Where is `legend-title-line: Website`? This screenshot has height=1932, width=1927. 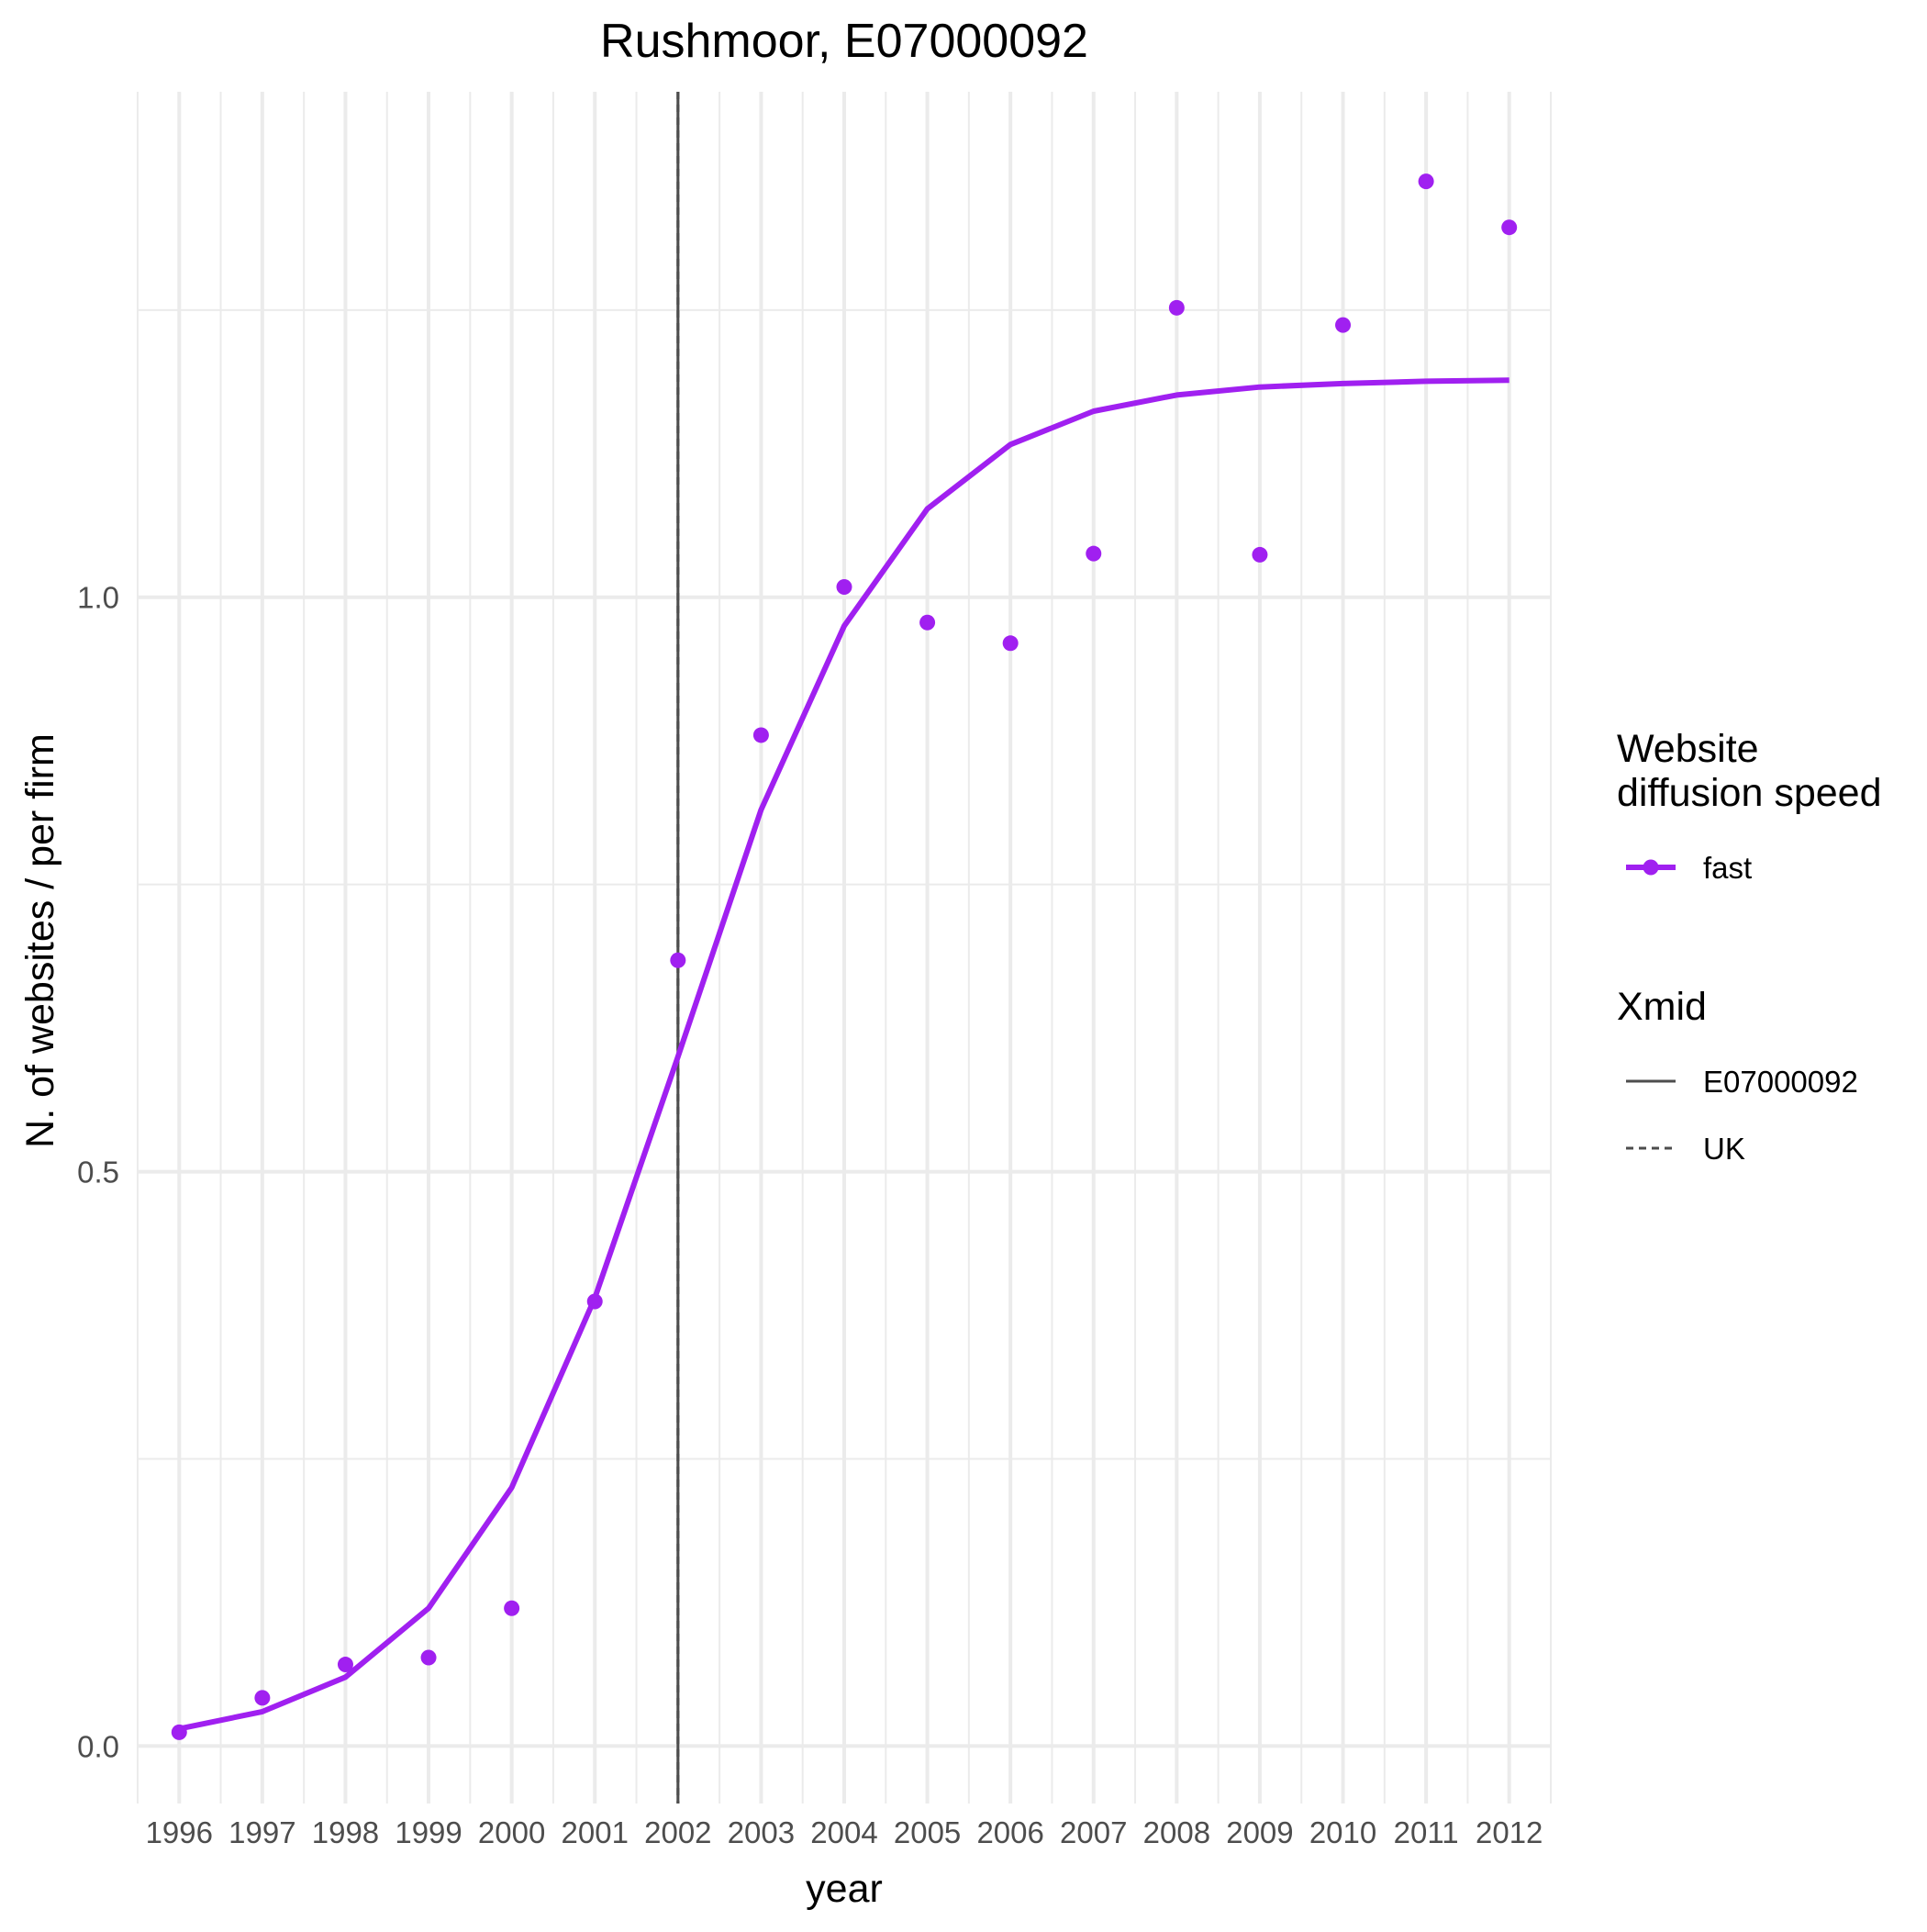 legend-title-line: Website is located at coordinates (1688, 749).